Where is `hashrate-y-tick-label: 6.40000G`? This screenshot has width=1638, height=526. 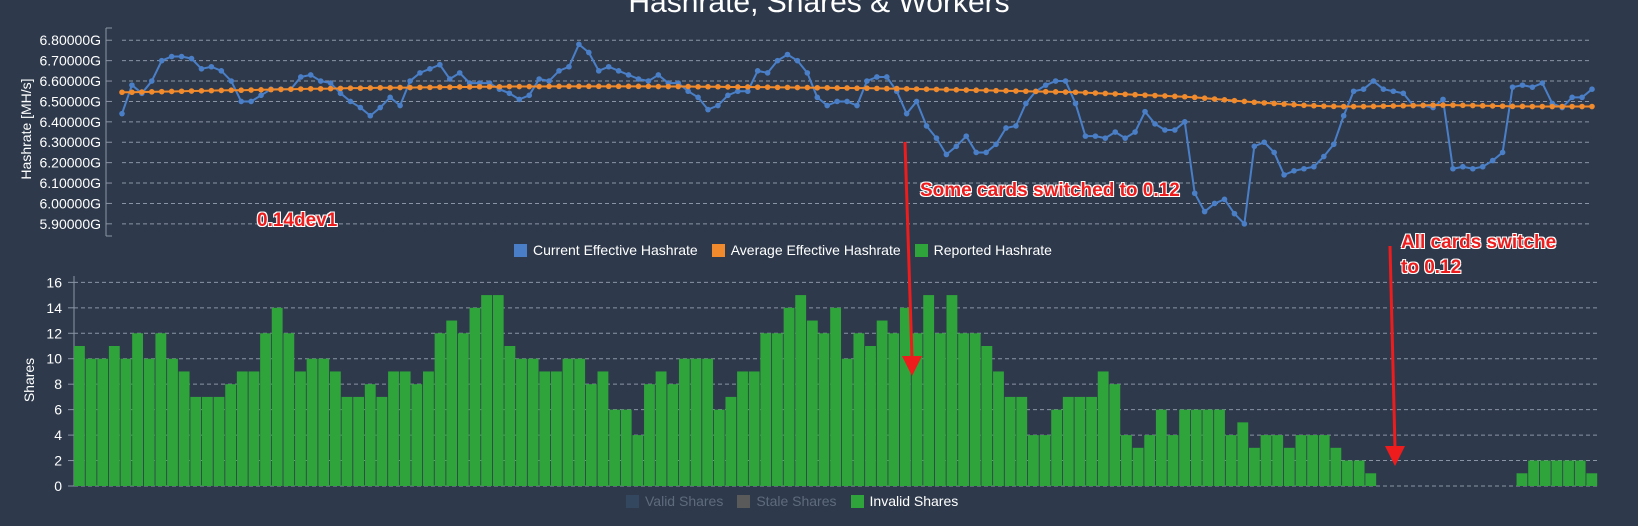 hashrate-y-tick-label: 6.40000G is located at coordinates (71, 122).